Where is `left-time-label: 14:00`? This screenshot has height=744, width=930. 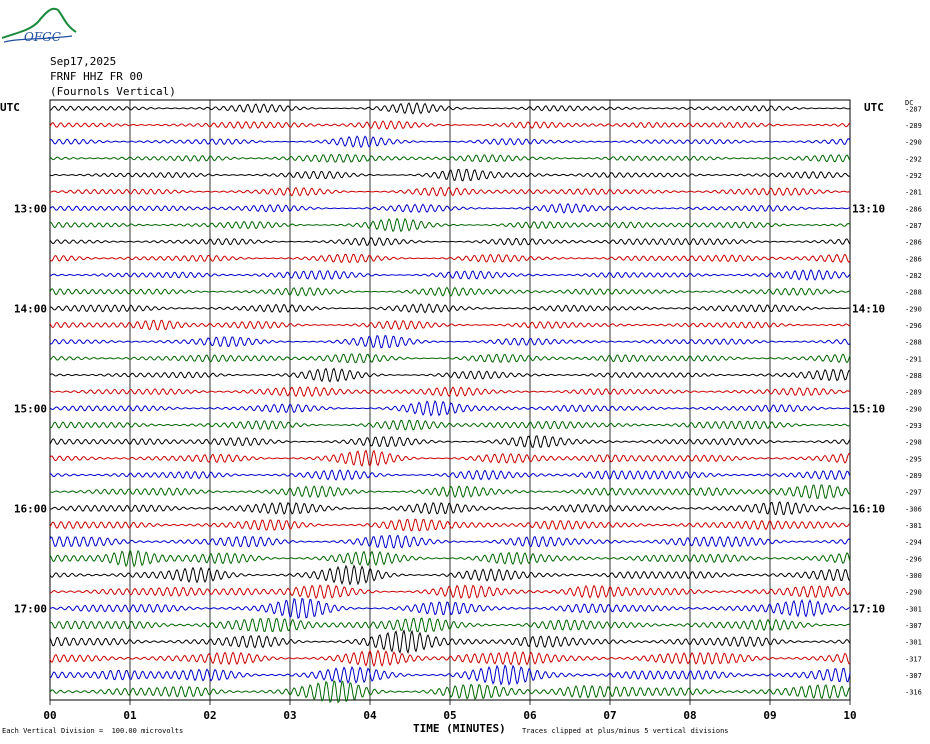
left-time-label: 14:00 is located at coordinates (30, 308).